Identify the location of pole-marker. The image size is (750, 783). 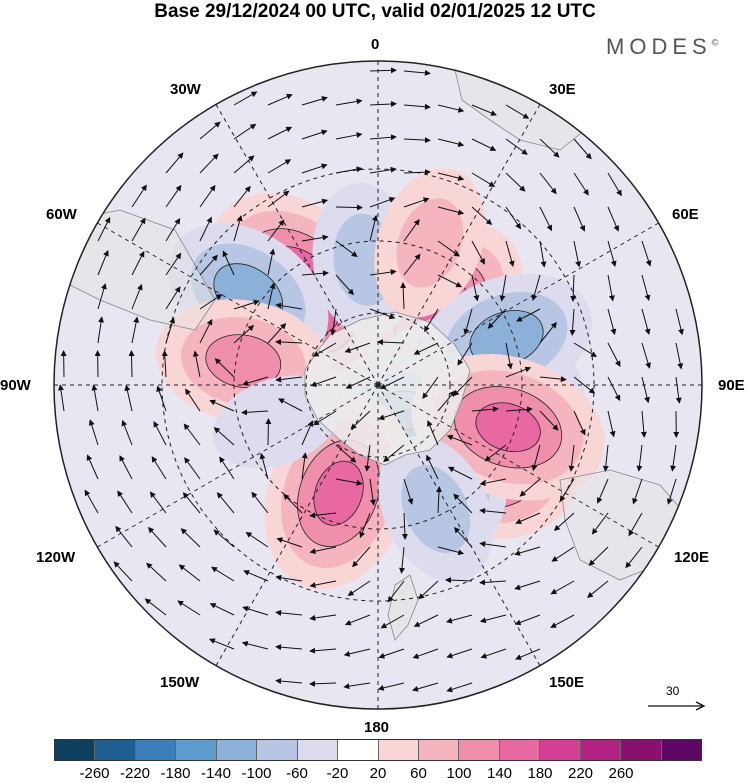
(378, 385).